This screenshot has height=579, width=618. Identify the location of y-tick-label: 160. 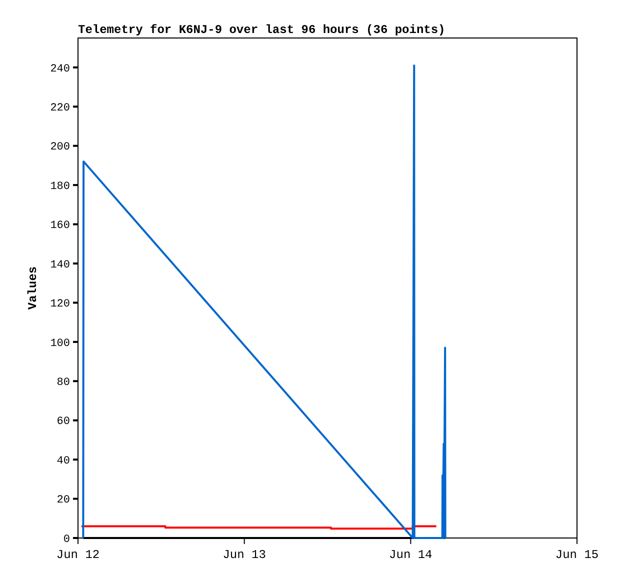
(60, 226).